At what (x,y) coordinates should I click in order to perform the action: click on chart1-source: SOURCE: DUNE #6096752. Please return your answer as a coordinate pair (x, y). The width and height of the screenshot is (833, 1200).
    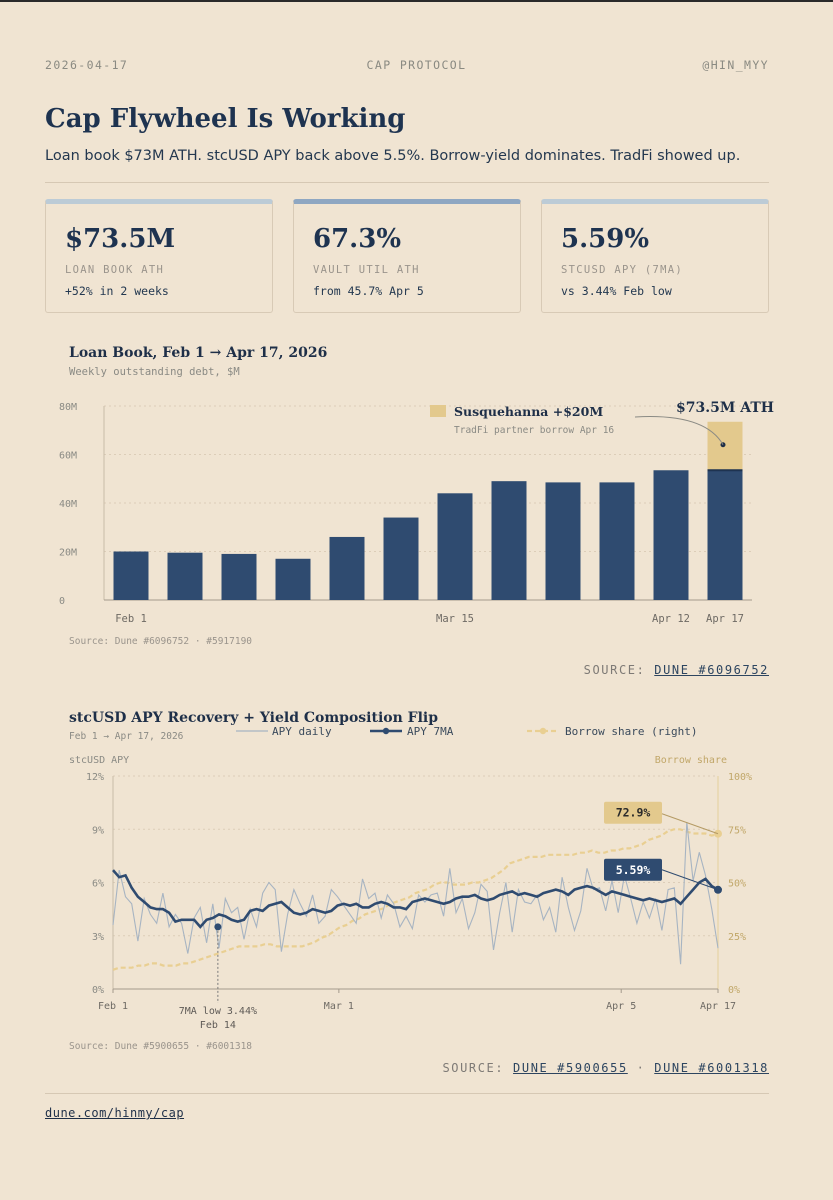
    Looking at the image, I should click on (676, 670).